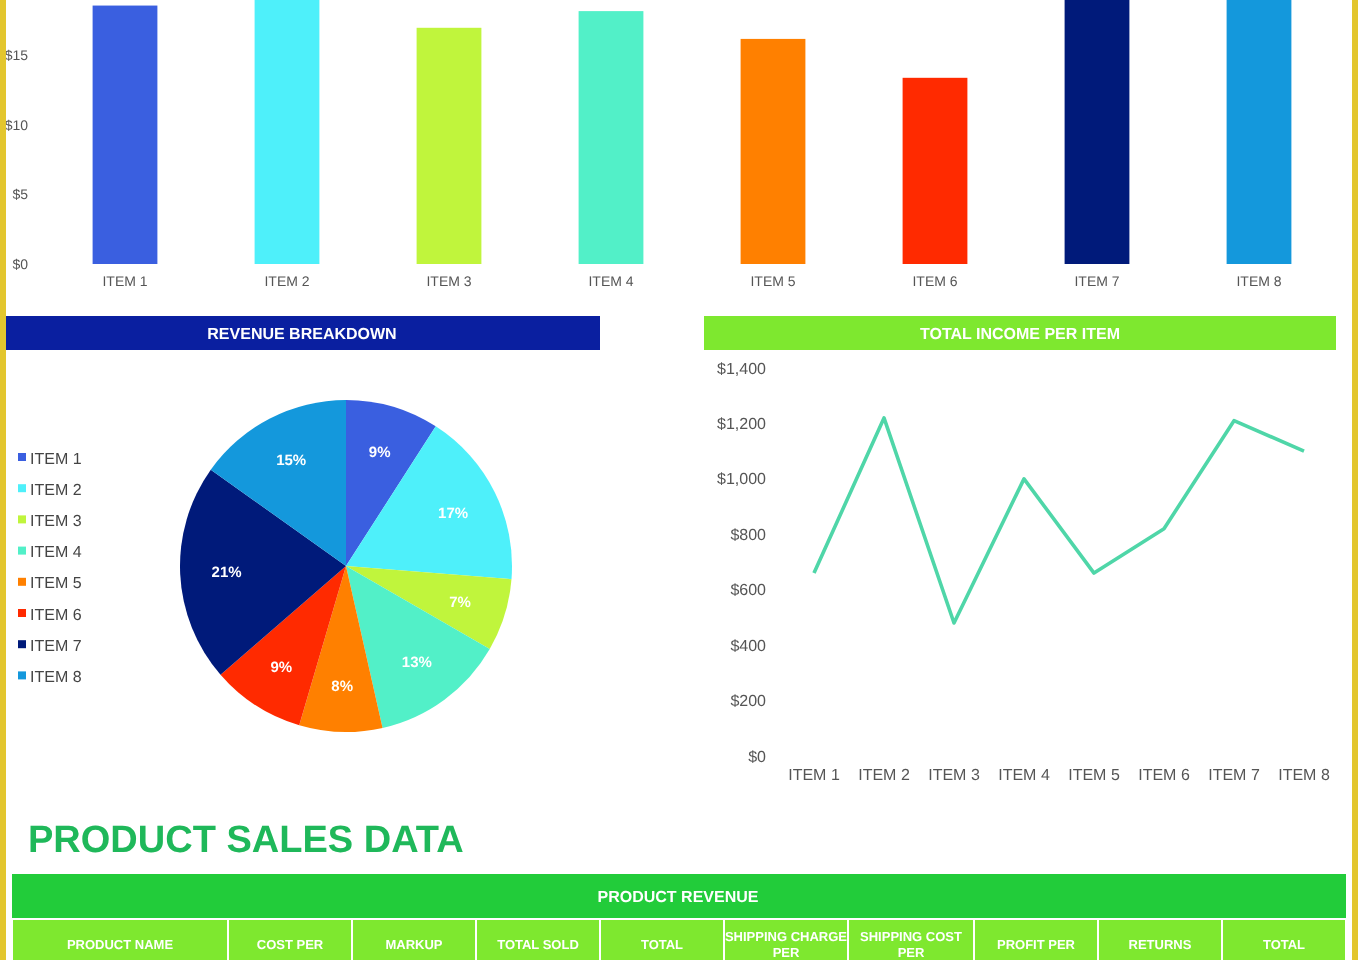  What do you see at coordinates (56, 583) in the screenshot?
I see `legend-label: ITEM 5` at bounding box center [56, 583].